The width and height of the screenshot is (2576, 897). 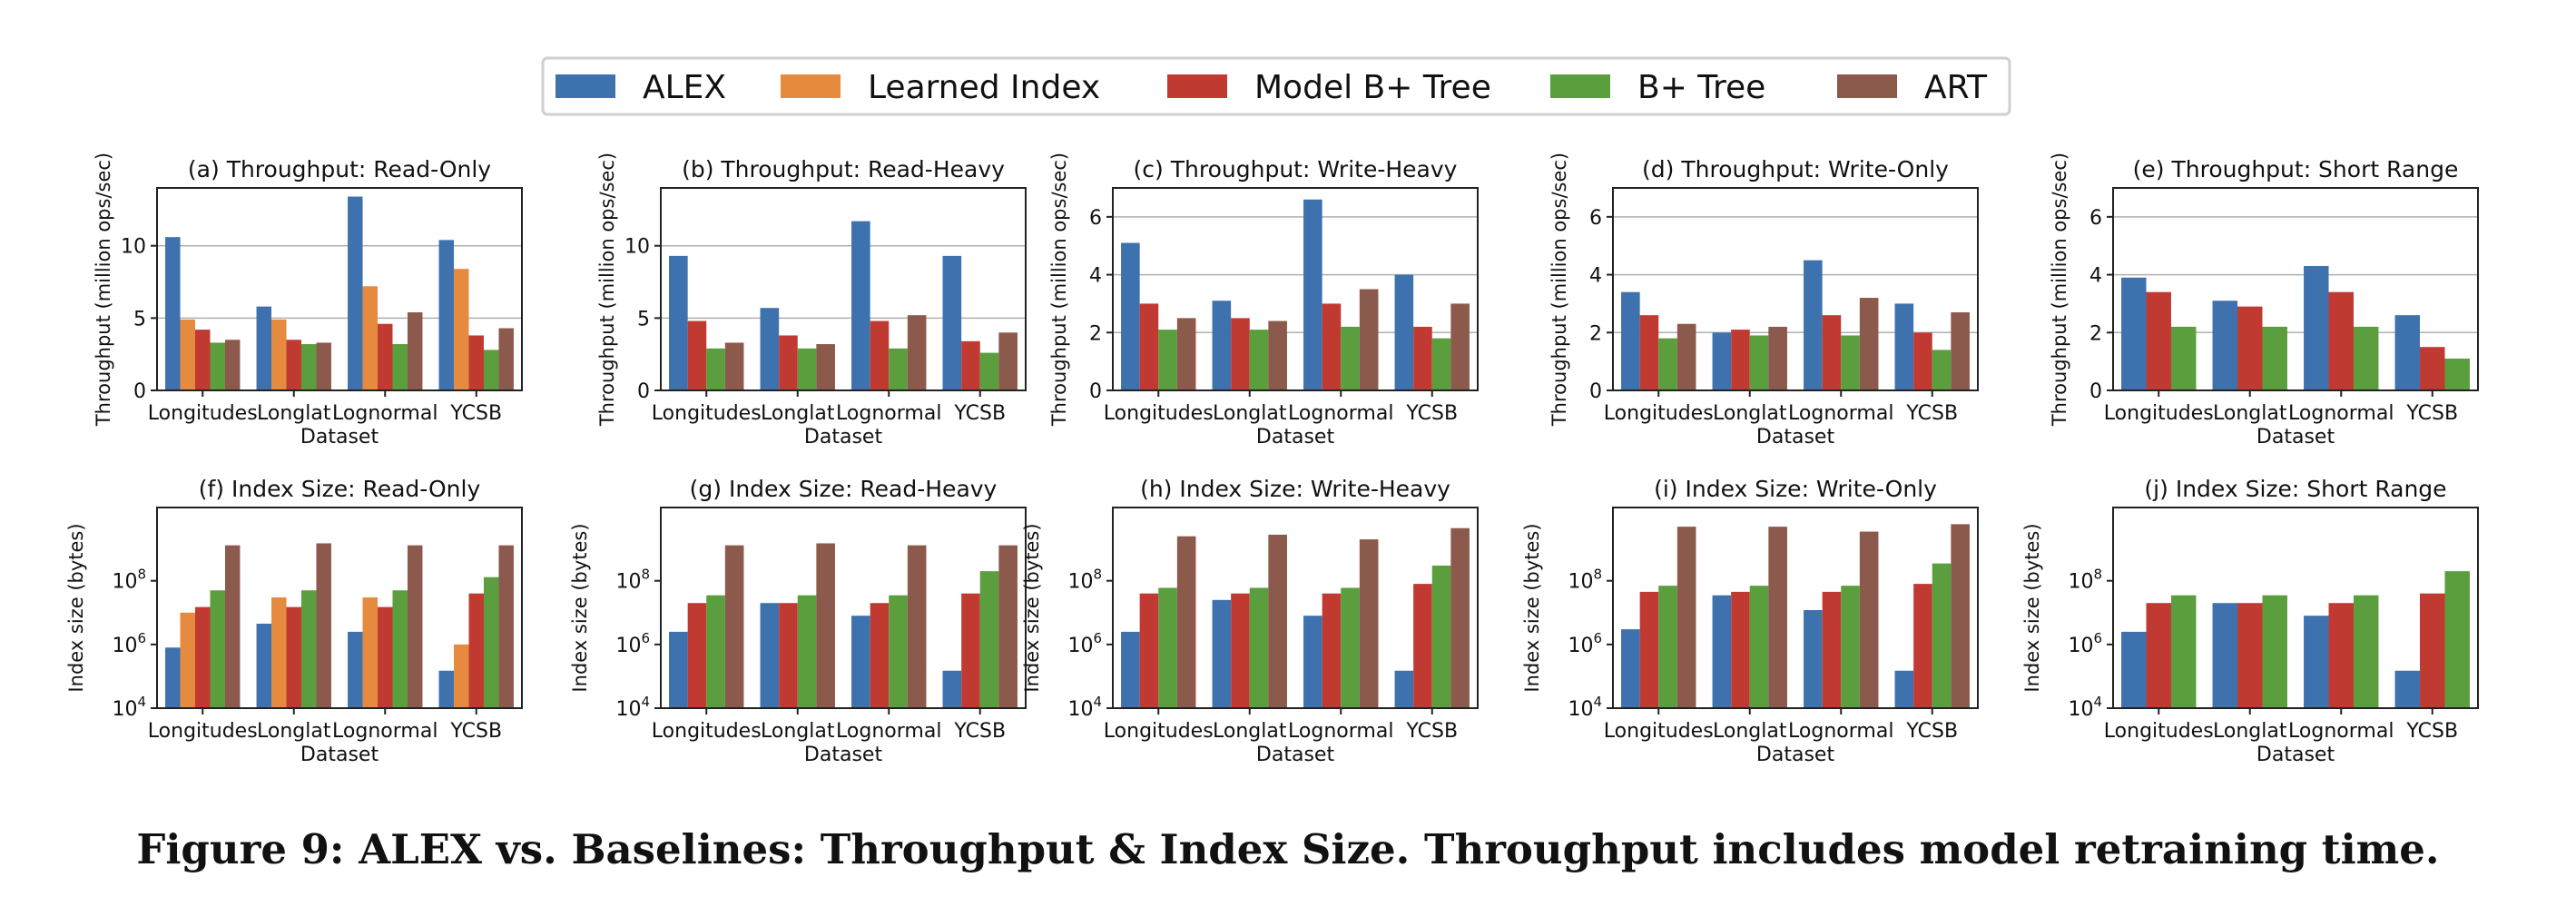 I want to click on legend-label: Model B+ Tree, so click(x=1372, y=88).